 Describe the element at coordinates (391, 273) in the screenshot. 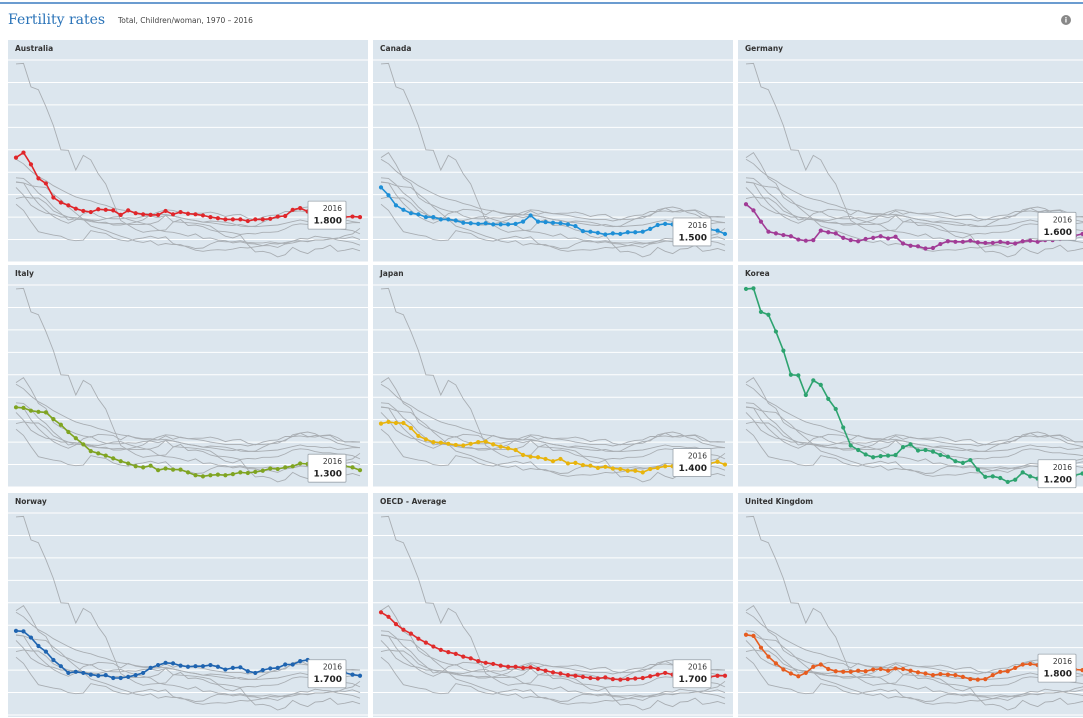

I see `panel-title: Japan` at that location.